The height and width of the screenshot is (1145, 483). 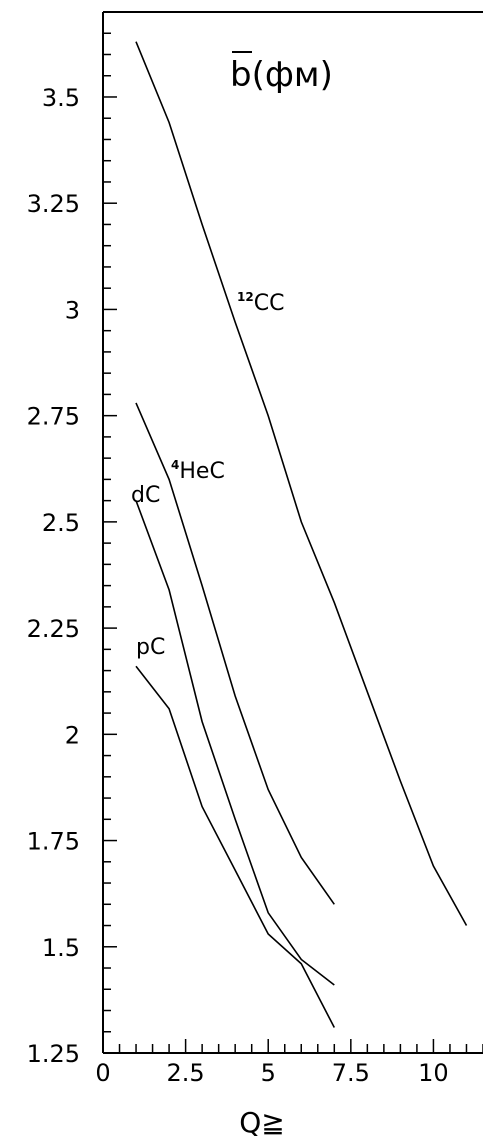 What do you see at coordinates (351, 1073) in the screenshot?
I see `x-tick-label: 7.5` at bounding box center [351, 1073].